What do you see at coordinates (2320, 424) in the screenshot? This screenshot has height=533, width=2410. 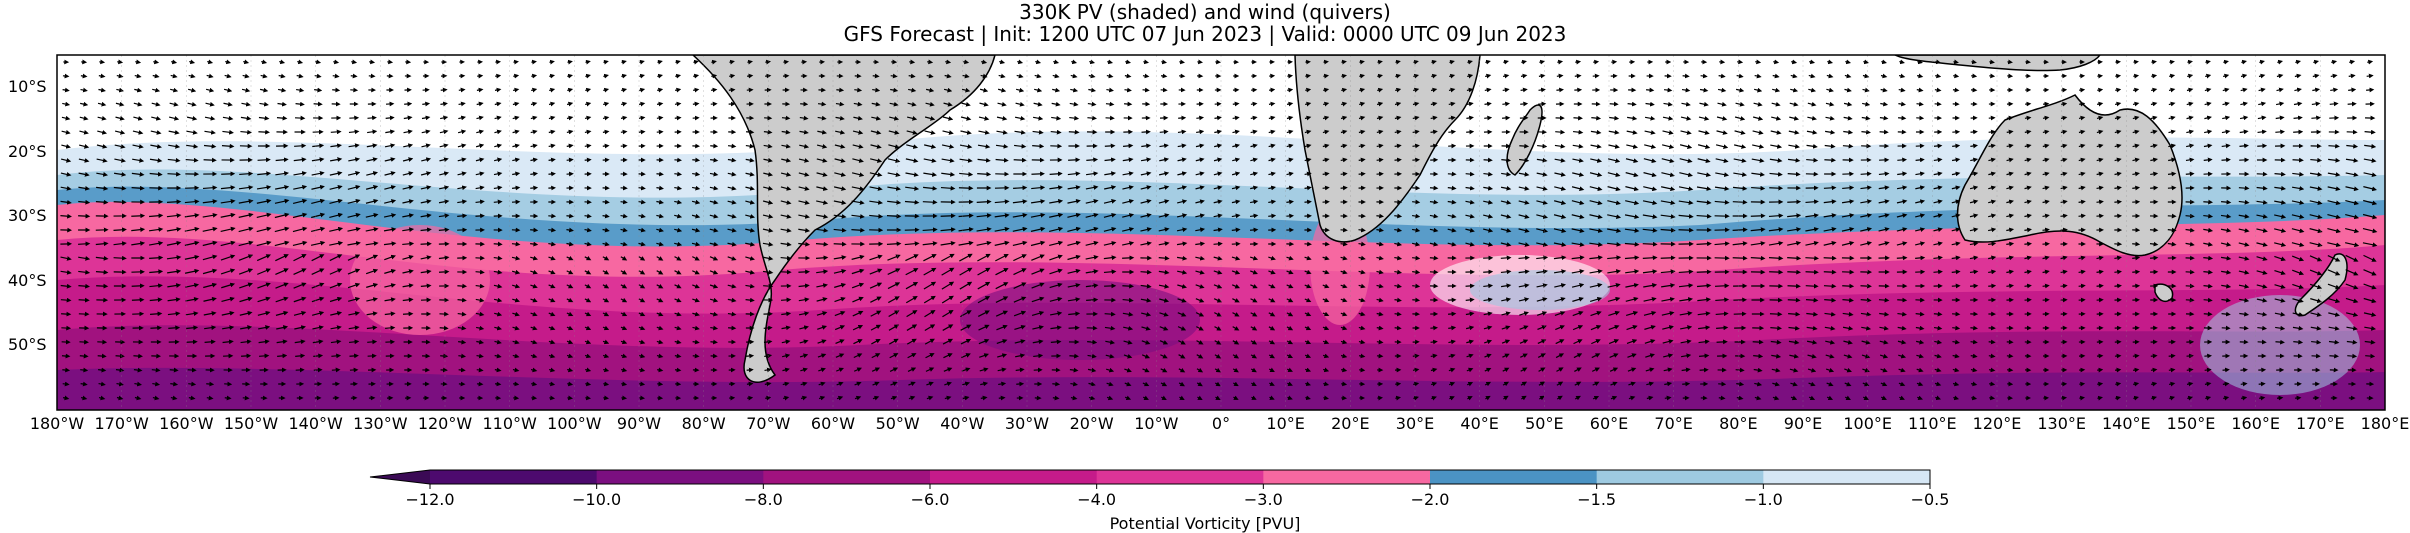 I see `x-tick-label: 170°E` at bounding box center [2320, 424].